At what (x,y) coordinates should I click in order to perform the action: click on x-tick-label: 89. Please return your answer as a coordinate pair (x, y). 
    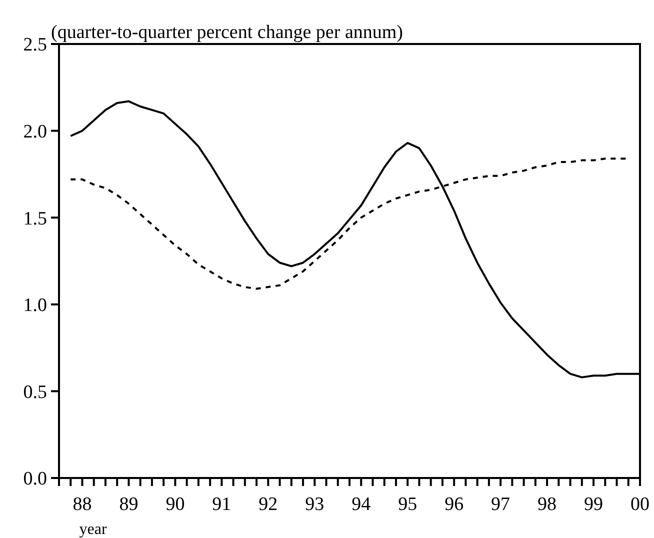
    Looking at the image, I should click on (128, 504).